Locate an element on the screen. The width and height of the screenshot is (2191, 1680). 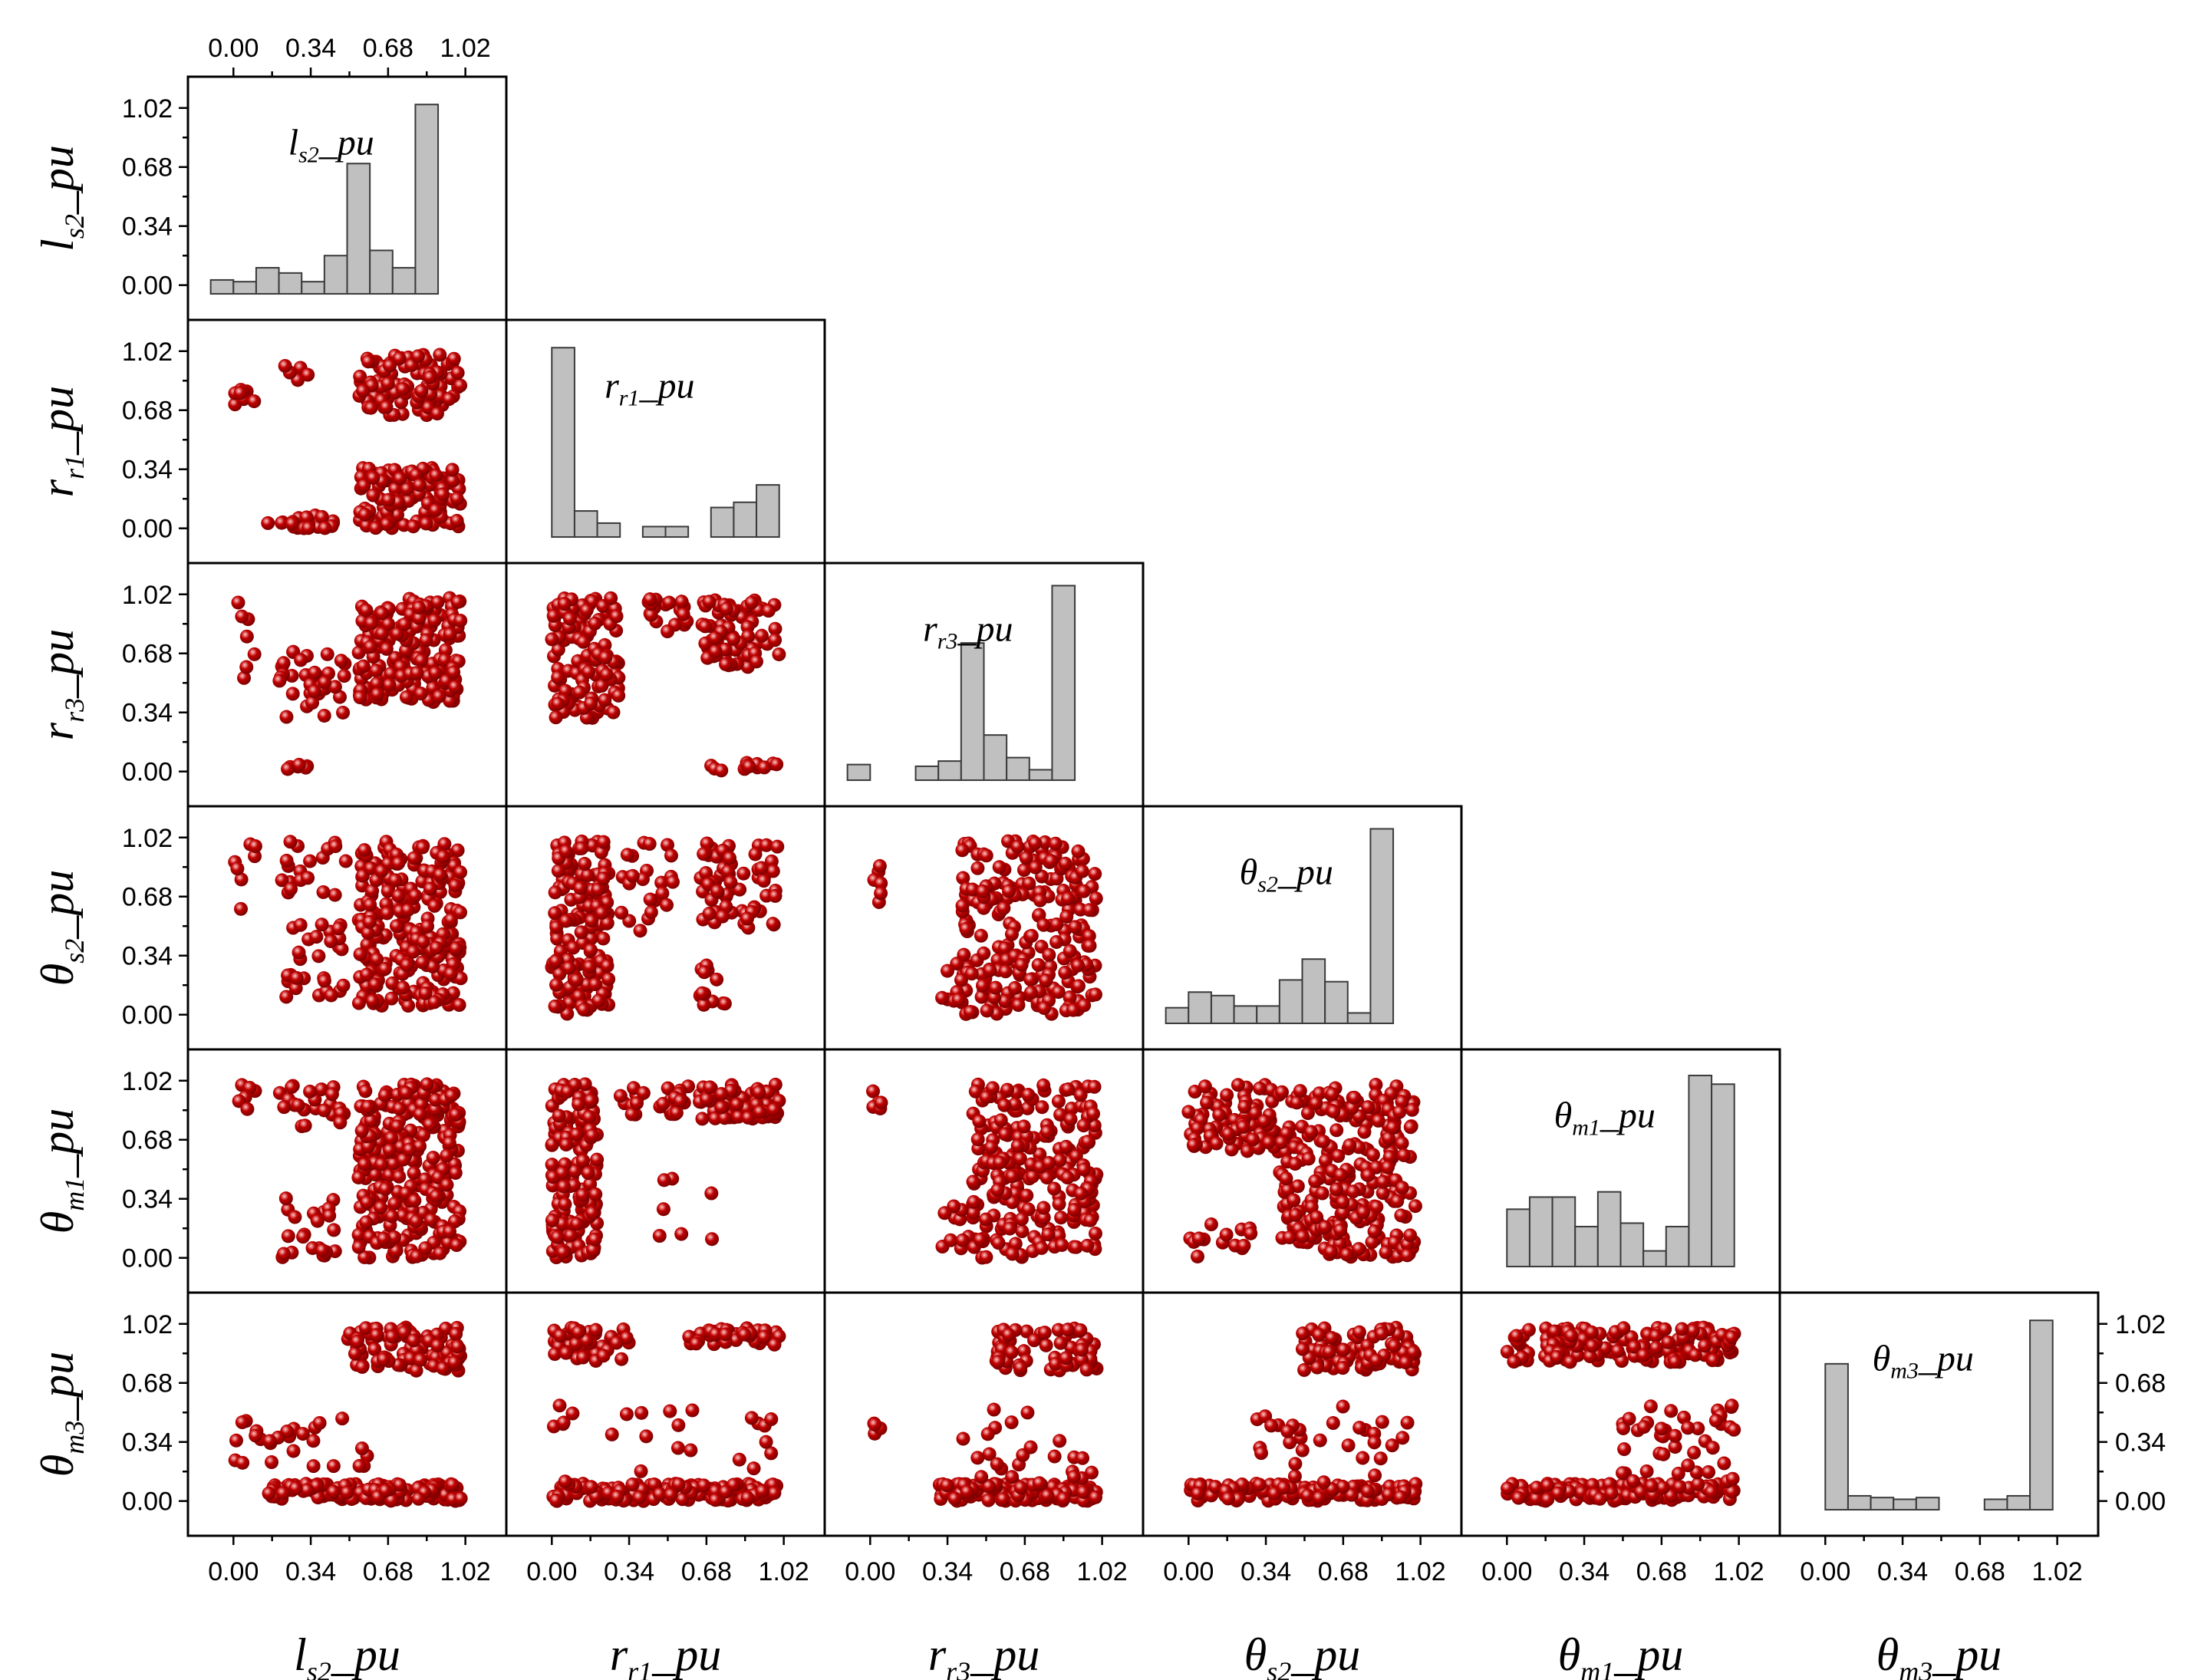
y-label-base: r is located at coordinates (58, 488).